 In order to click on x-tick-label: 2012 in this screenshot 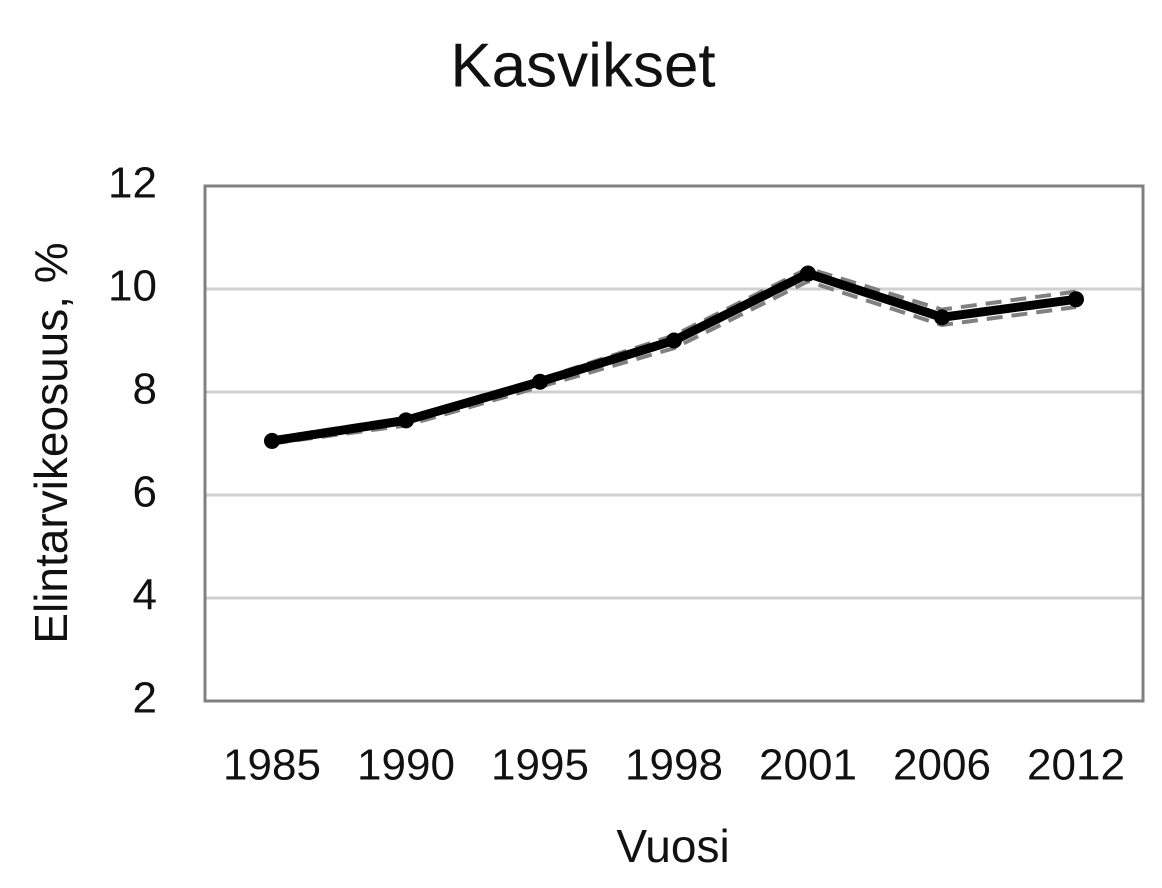, I will do `click(1076, 765)`.